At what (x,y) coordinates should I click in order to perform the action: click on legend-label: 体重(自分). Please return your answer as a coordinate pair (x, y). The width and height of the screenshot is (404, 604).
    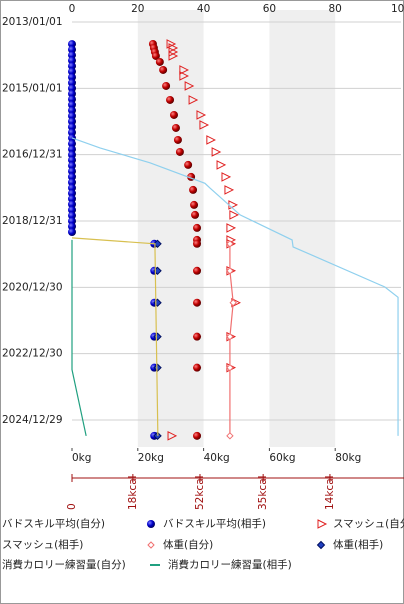
    Looking at the image, I should click on (188, 544).